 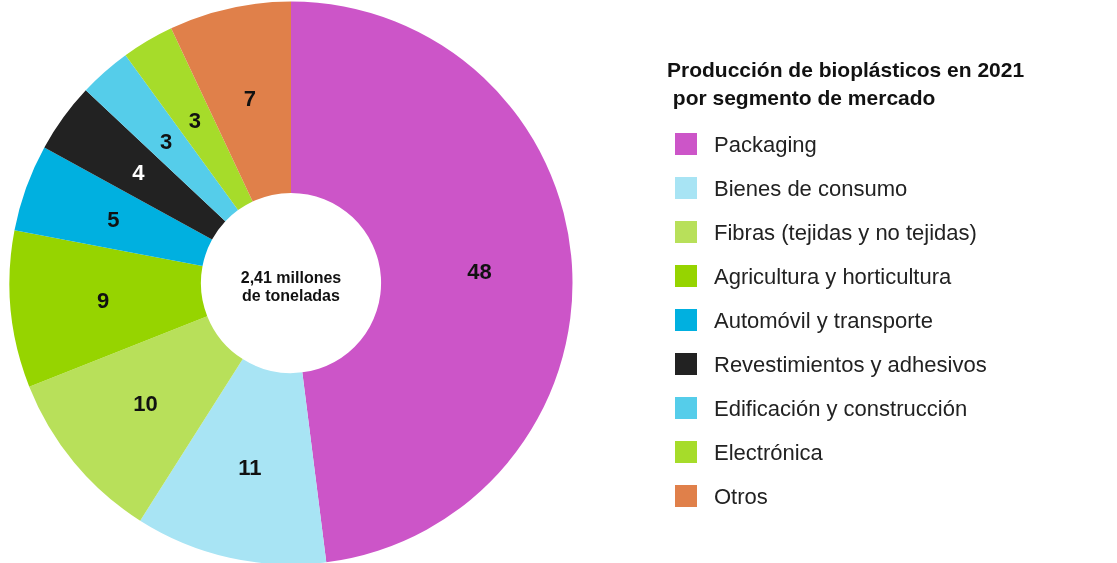 I want to click on legend-label: Automóvil y transporte, so click(x=823, y=320).